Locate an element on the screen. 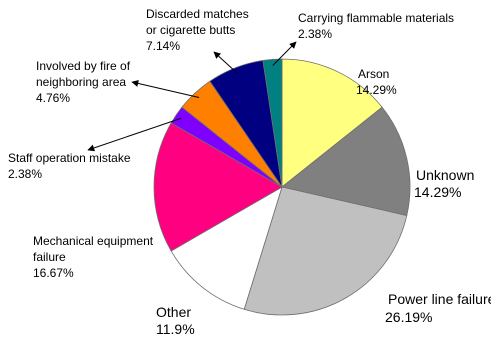  label-arson: Arson is located at coordinates (373, 74).